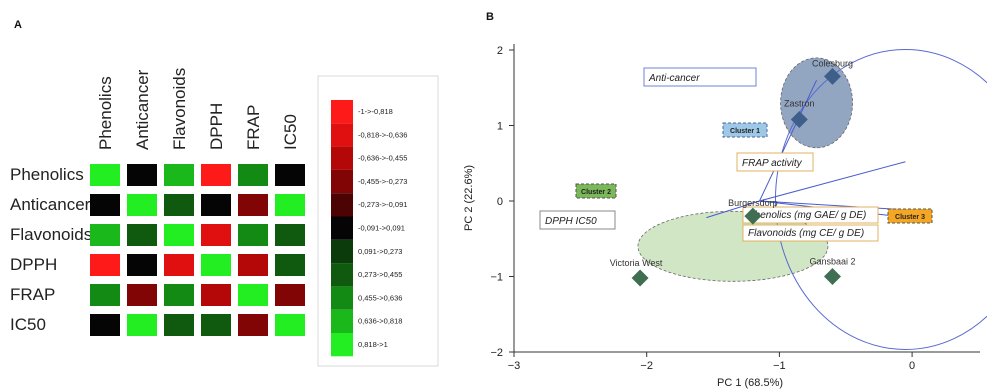  Describe the element at coordinates (382, 181) in the screenshot. I see `legend-label: -0,455->-0,273` at that location.